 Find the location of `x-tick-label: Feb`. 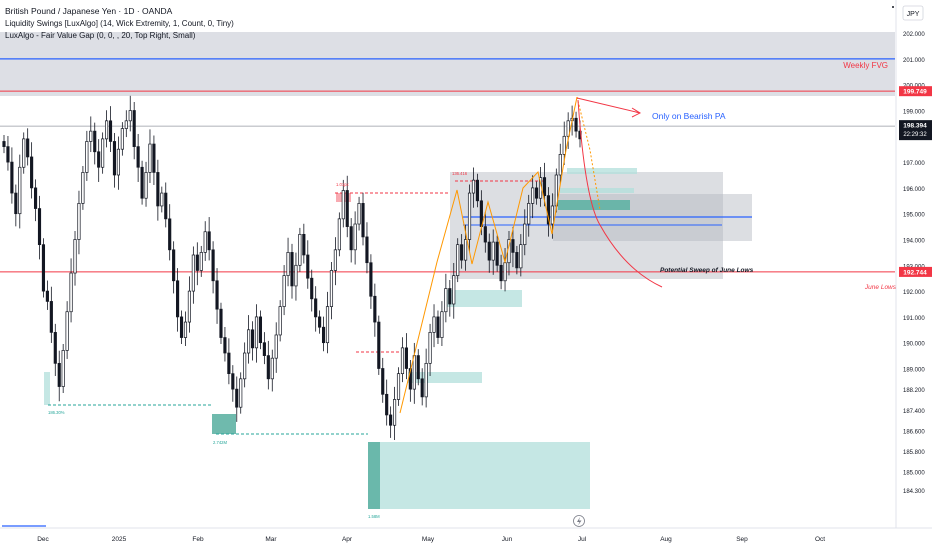

x-tick-label: Feb is located at coordinates (198, 539).